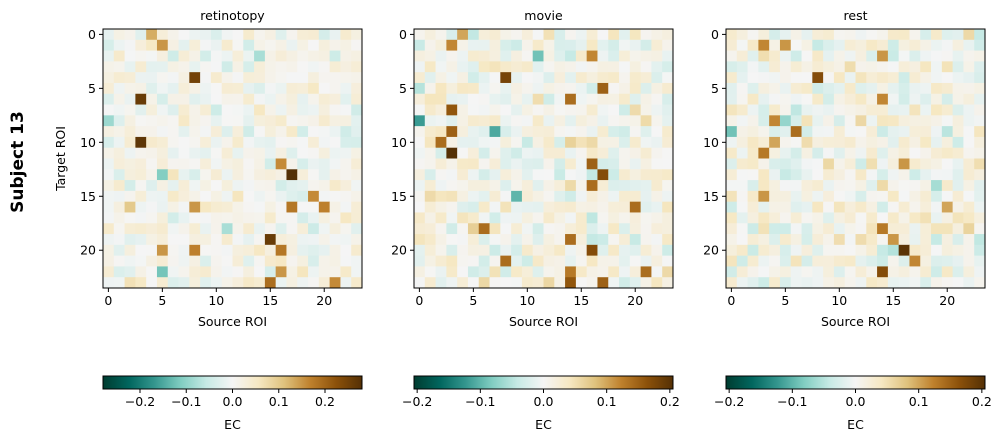  I want to click on x-tick-label: 15, so click(893, 300).